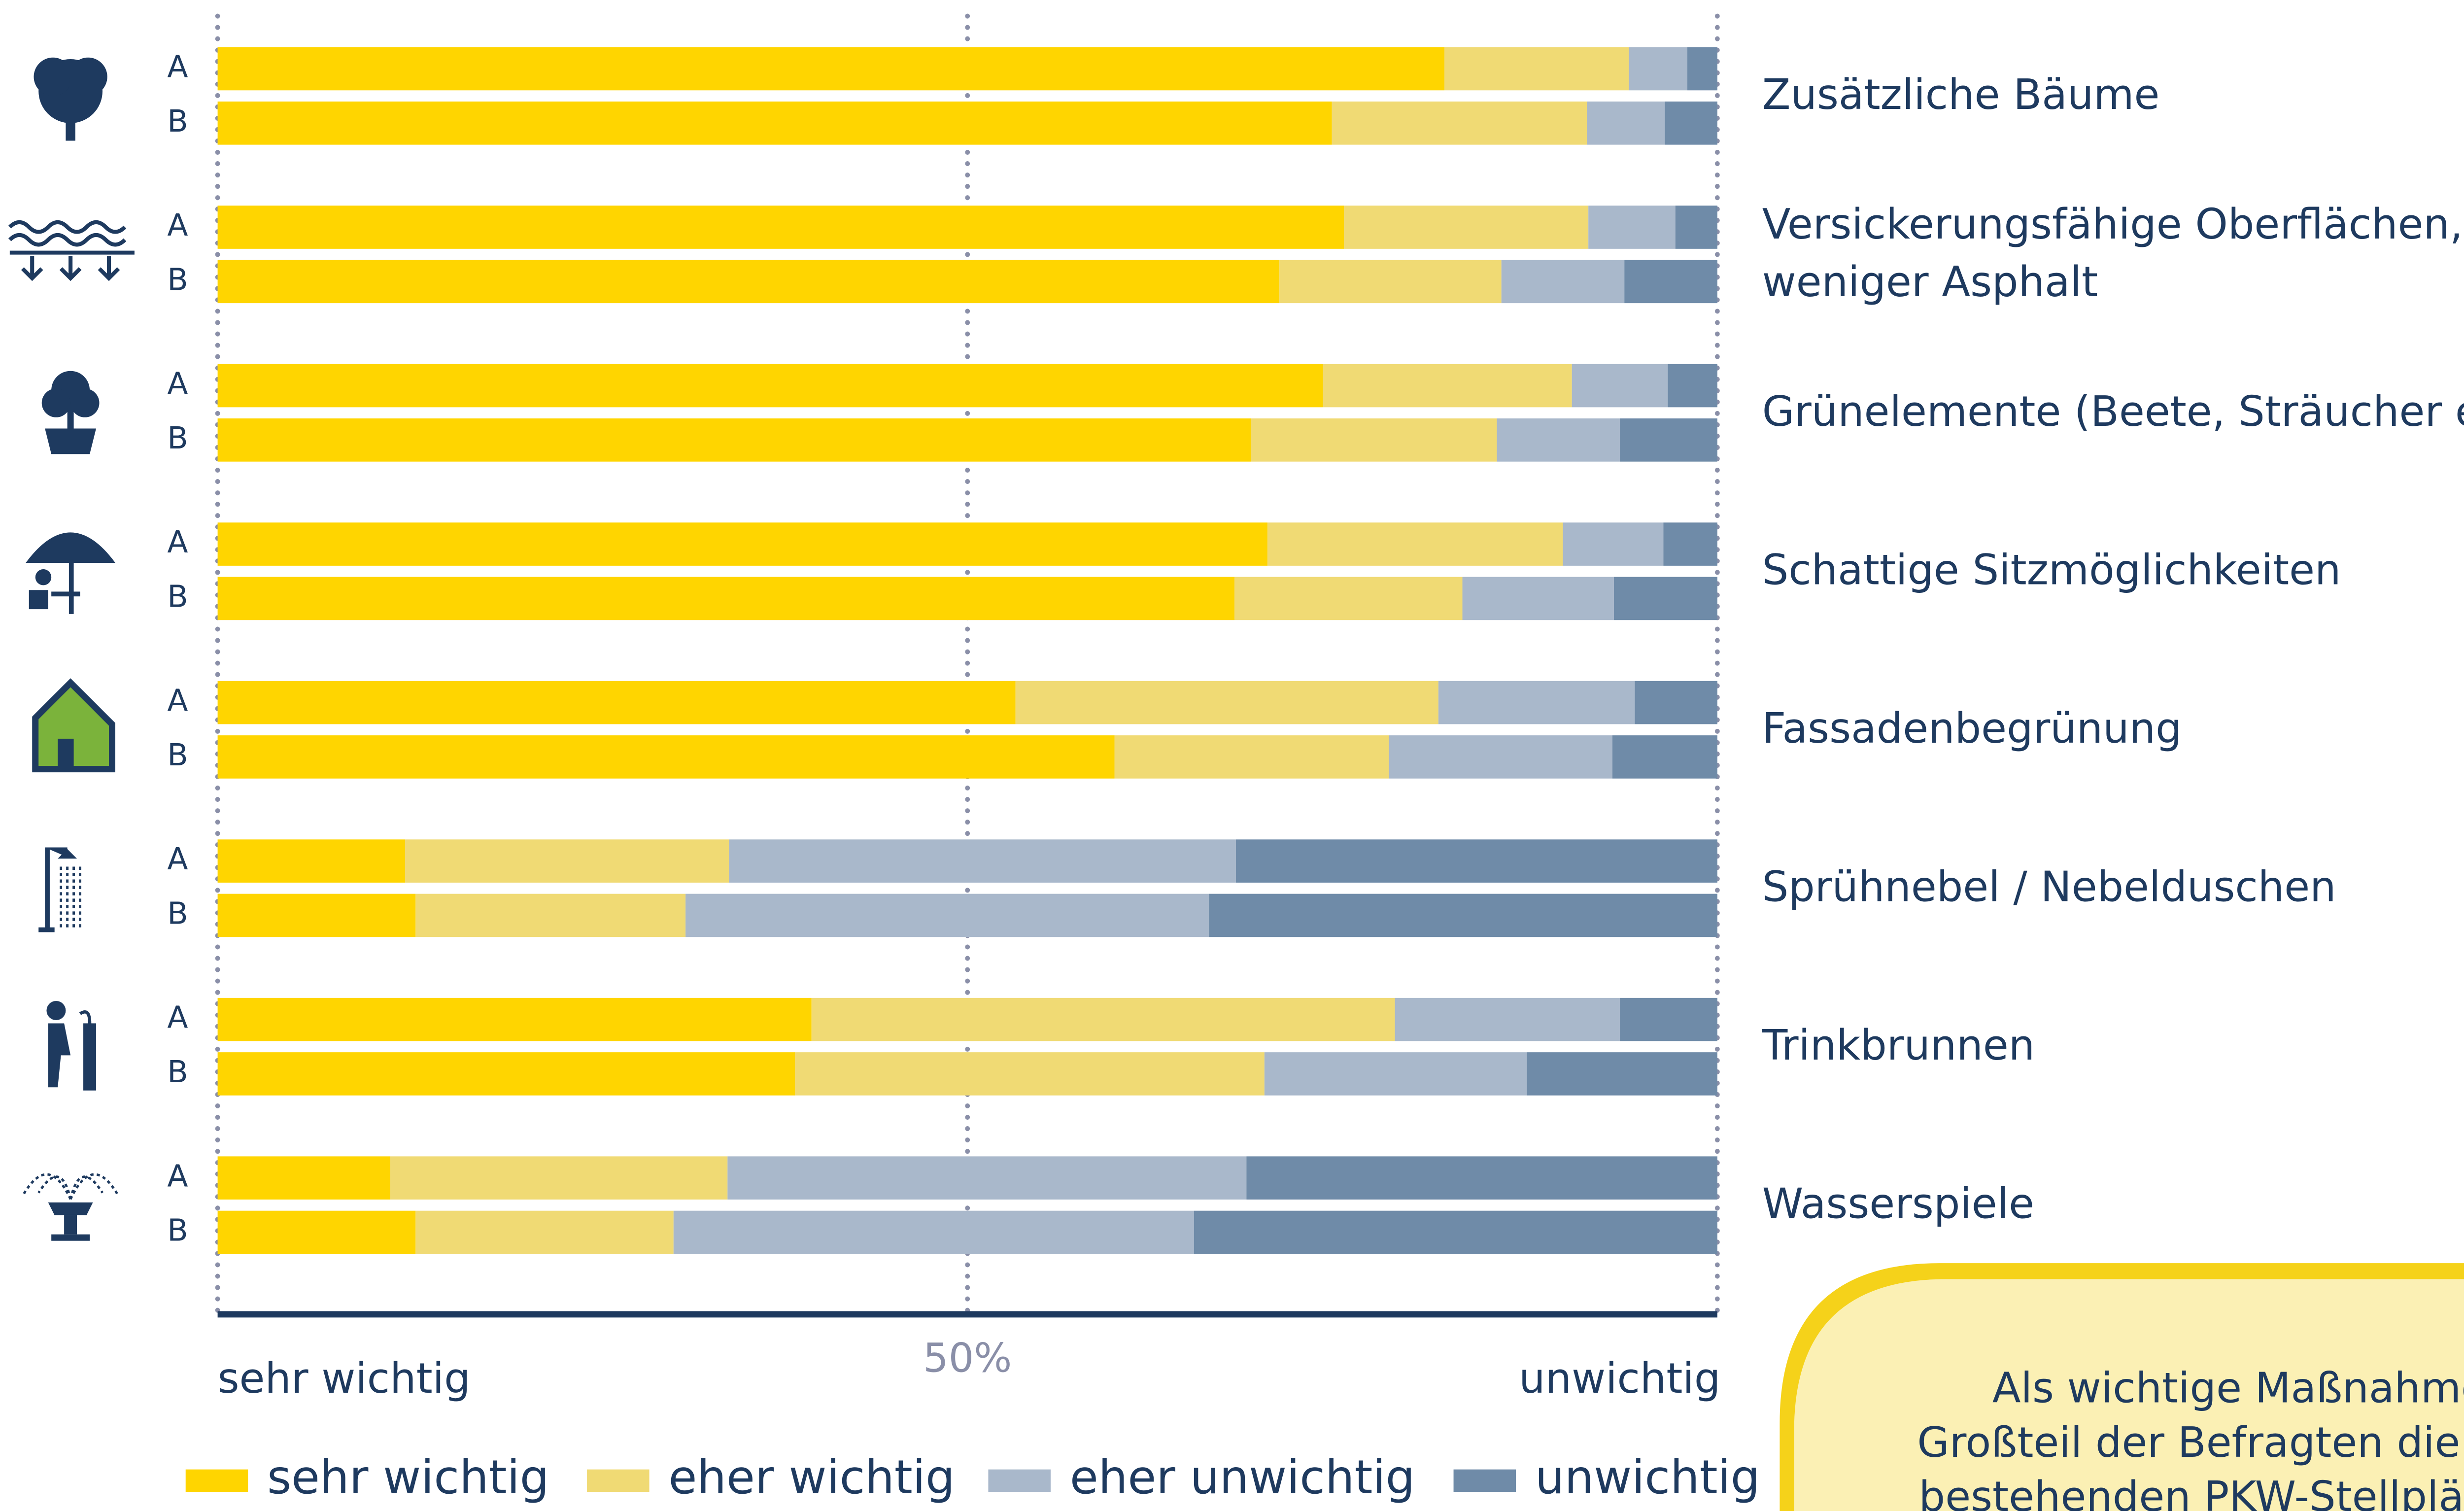 This screenshot has height=1511, width=2464. Describe the element at coordinates (812, 1478) in the screenshot. I see `legend-label: eher wichtig` at that location.